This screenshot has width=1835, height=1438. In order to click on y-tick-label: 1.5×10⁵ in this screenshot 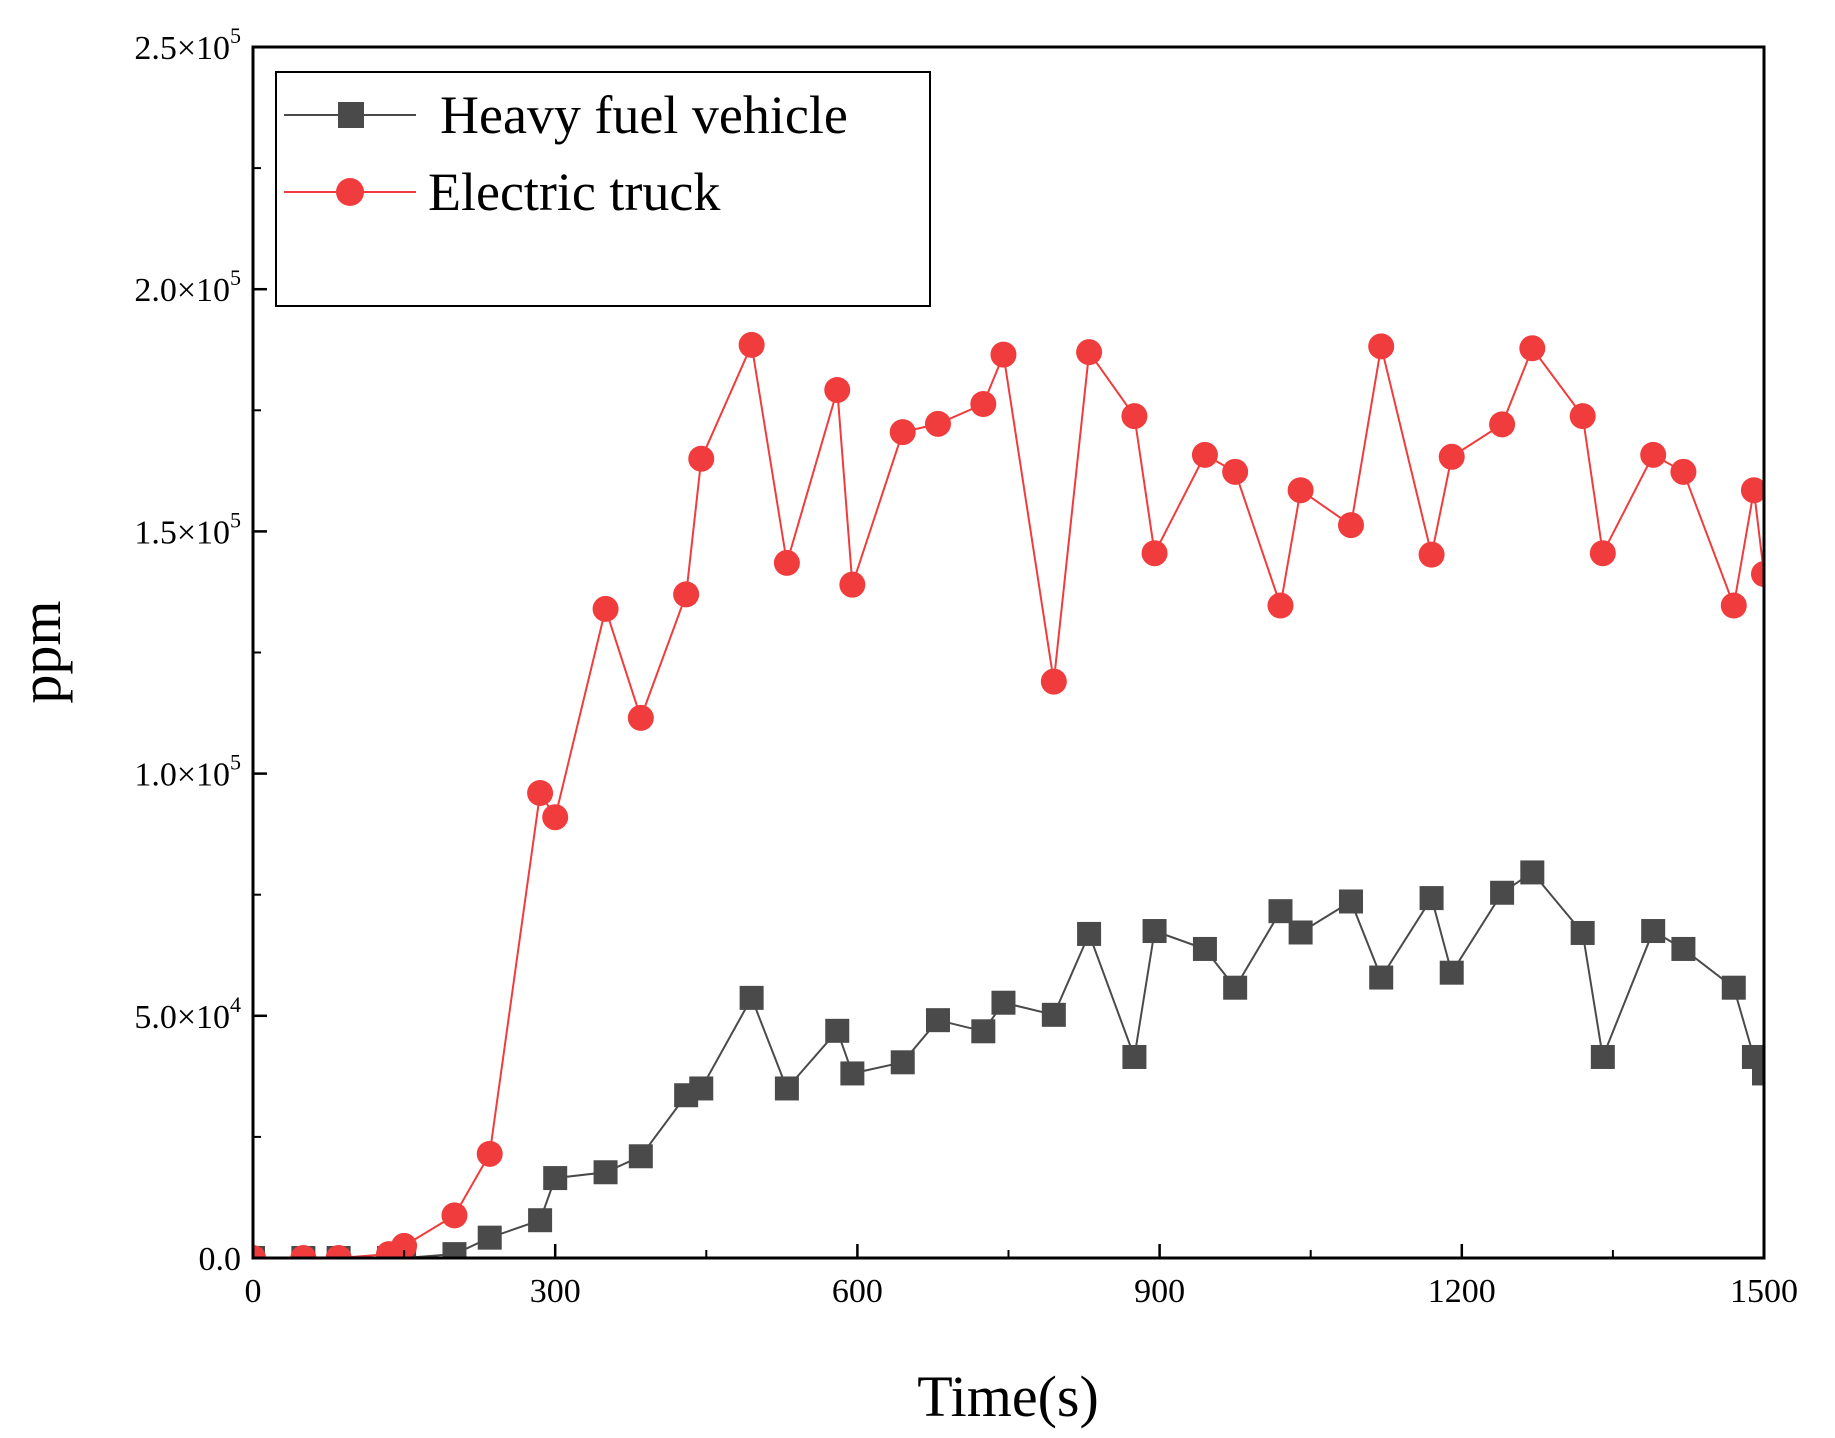, I will do `click(187, 529)`.